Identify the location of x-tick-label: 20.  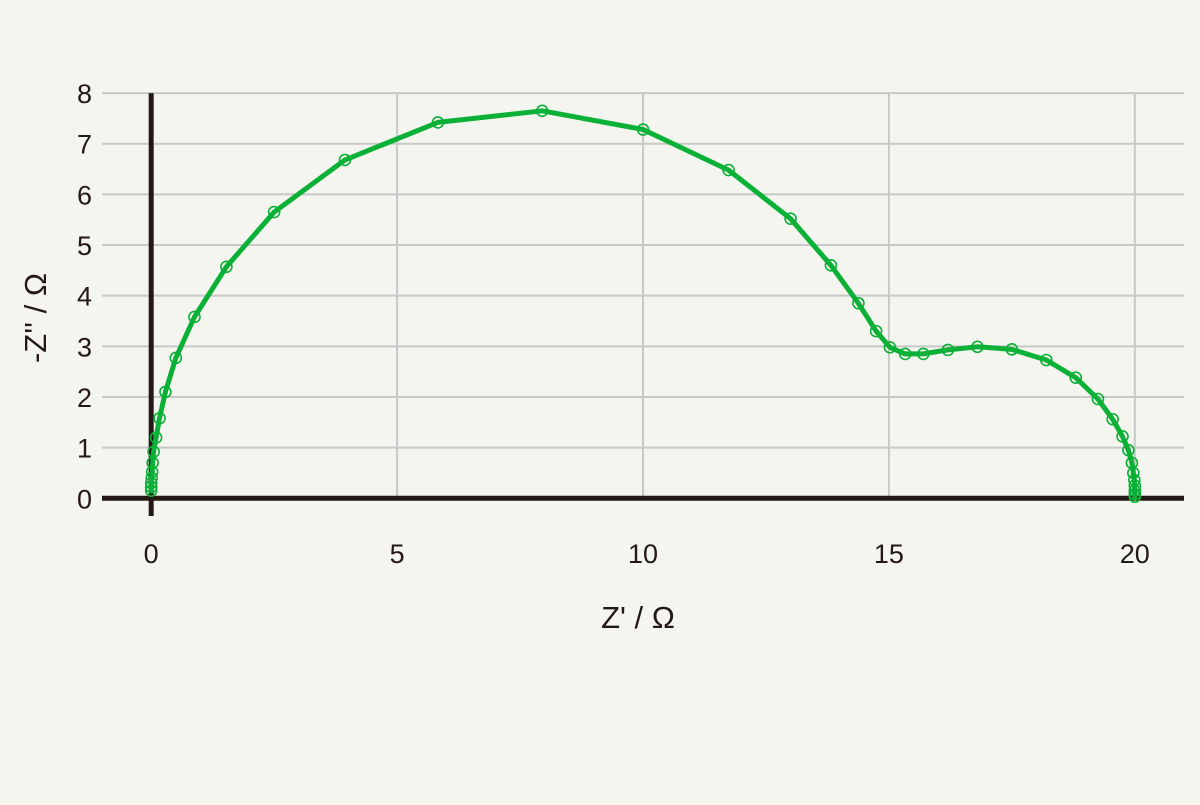
(1135, 554).